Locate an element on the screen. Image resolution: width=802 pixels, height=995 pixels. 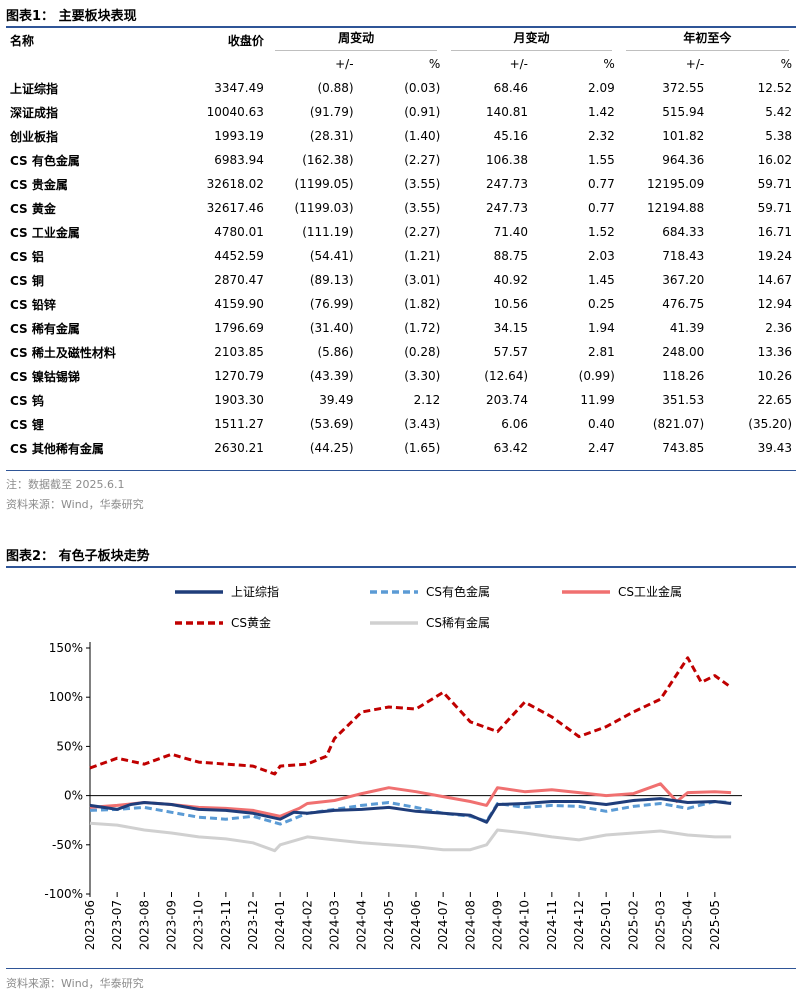
cell-w-abs: (111.19) is located at coordinates (328, 232).